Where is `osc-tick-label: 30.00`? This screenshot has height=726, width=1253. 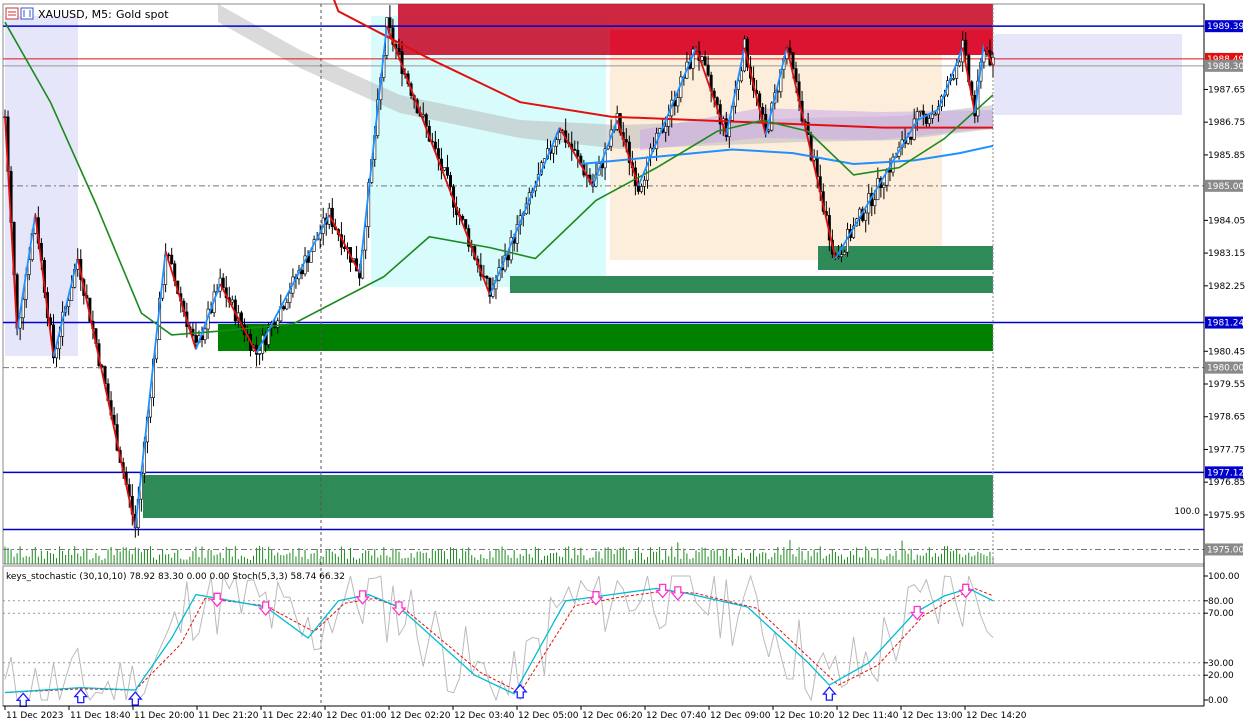 osc-tick-label: 30.00 is located at coordinates (1221, 664).